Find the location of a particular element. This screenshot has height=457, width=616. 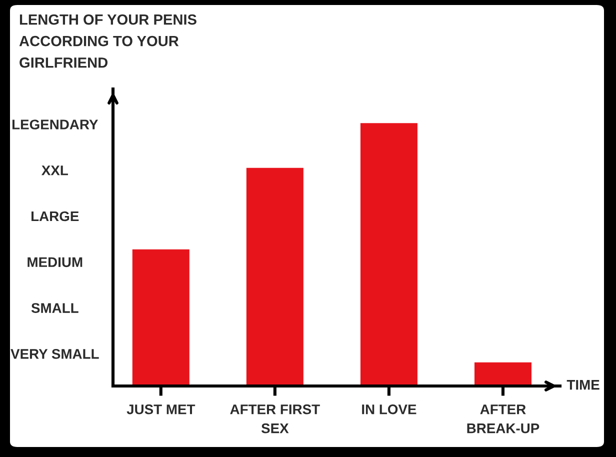

x-tick-label: AFTER FIRST SEX is located at coordinates (275, 419).